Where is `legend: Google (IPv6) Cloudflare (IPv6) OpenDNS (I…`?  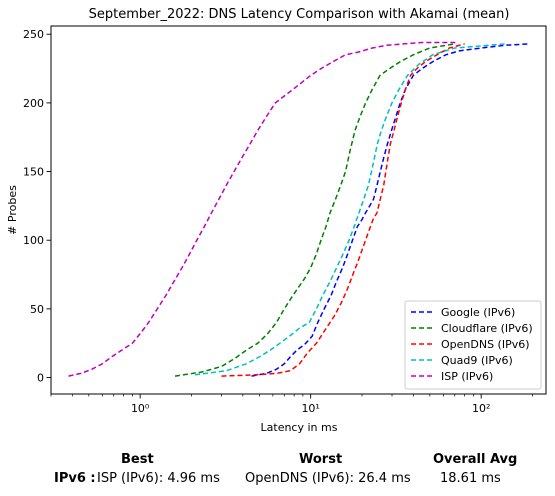
legend: Google (IPv6) Cloudflare (IPv6) OpenDNS (I… is located at coordinates (473, 345).